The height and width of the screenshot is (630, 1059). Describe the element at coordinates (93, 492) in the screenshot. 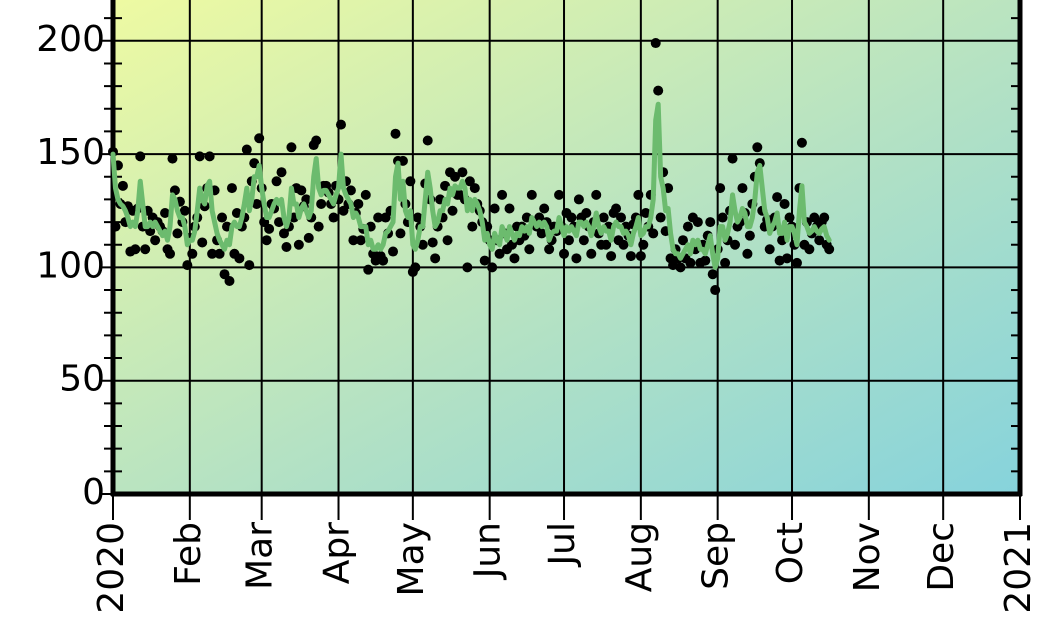

I see `y-tick-label: 0` at that location.